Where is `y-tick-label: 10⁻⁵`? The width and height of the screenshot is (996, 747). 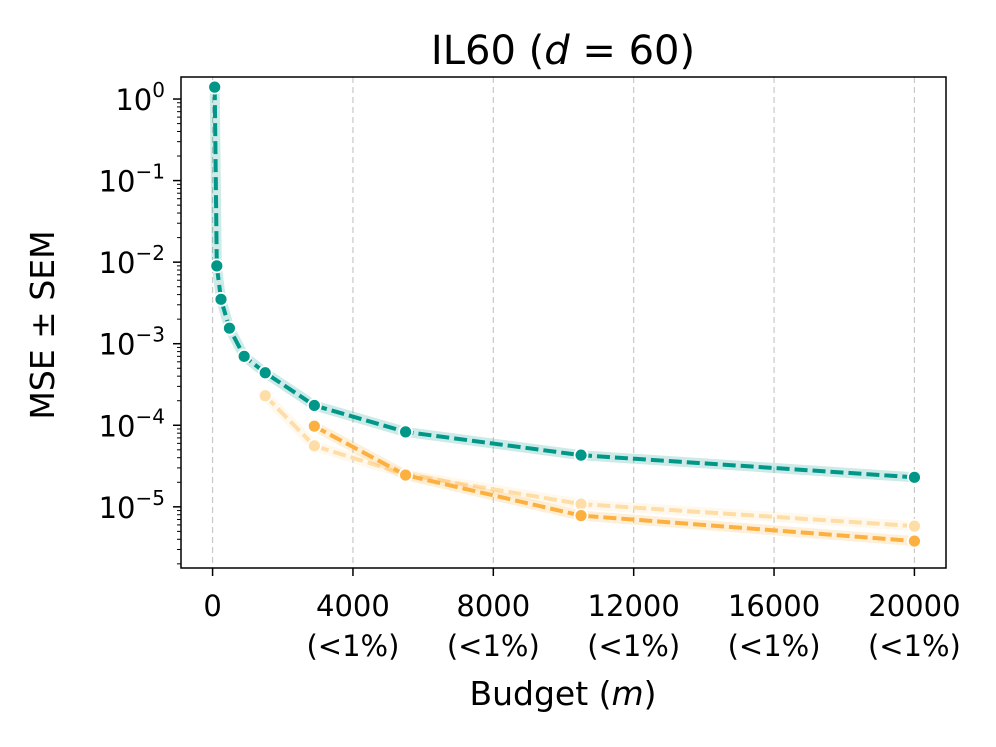
y-tick-label: 10⁻⁵ is located at coordinates (132, 505).